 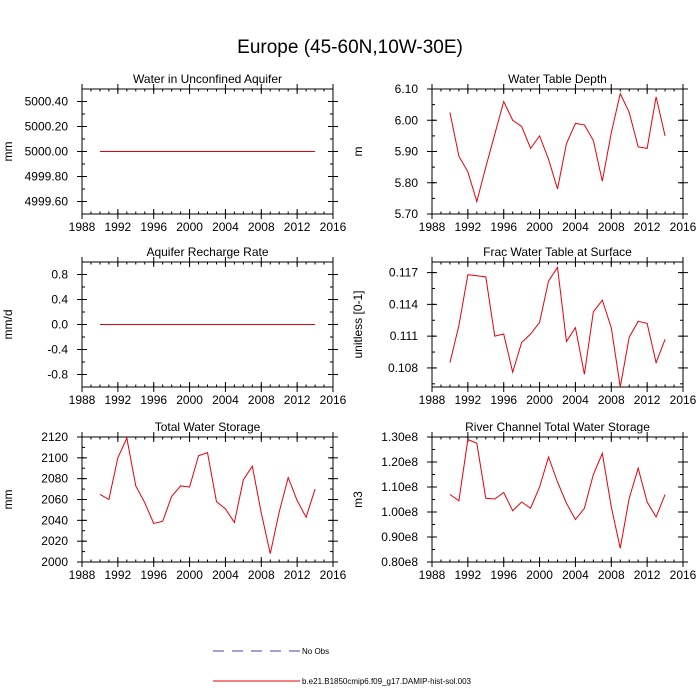 I want to click on y-tick-label: 5000.00, so click(x=47, y=152).